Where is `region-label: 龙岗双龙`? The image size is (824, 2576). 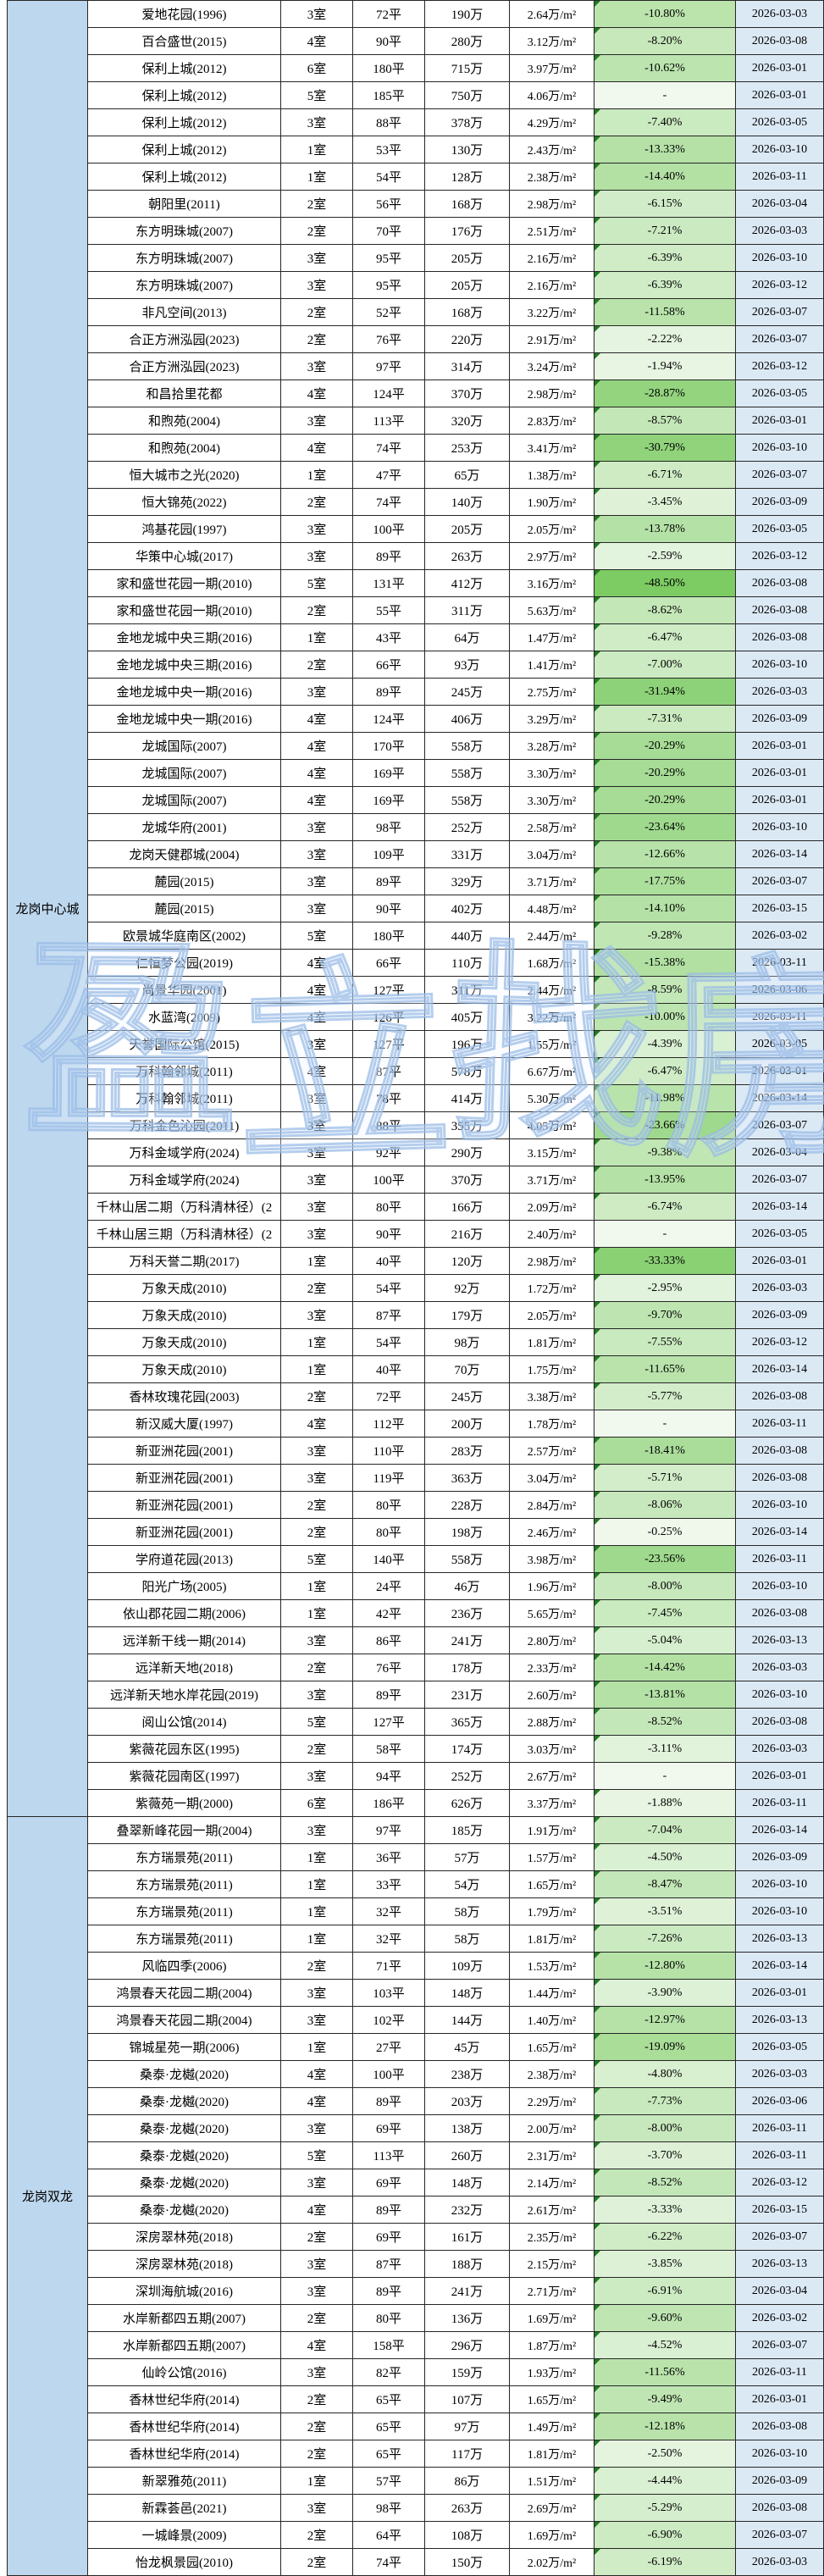 region-label: 龙岗双龙 is located at coordinates (48, 2196).